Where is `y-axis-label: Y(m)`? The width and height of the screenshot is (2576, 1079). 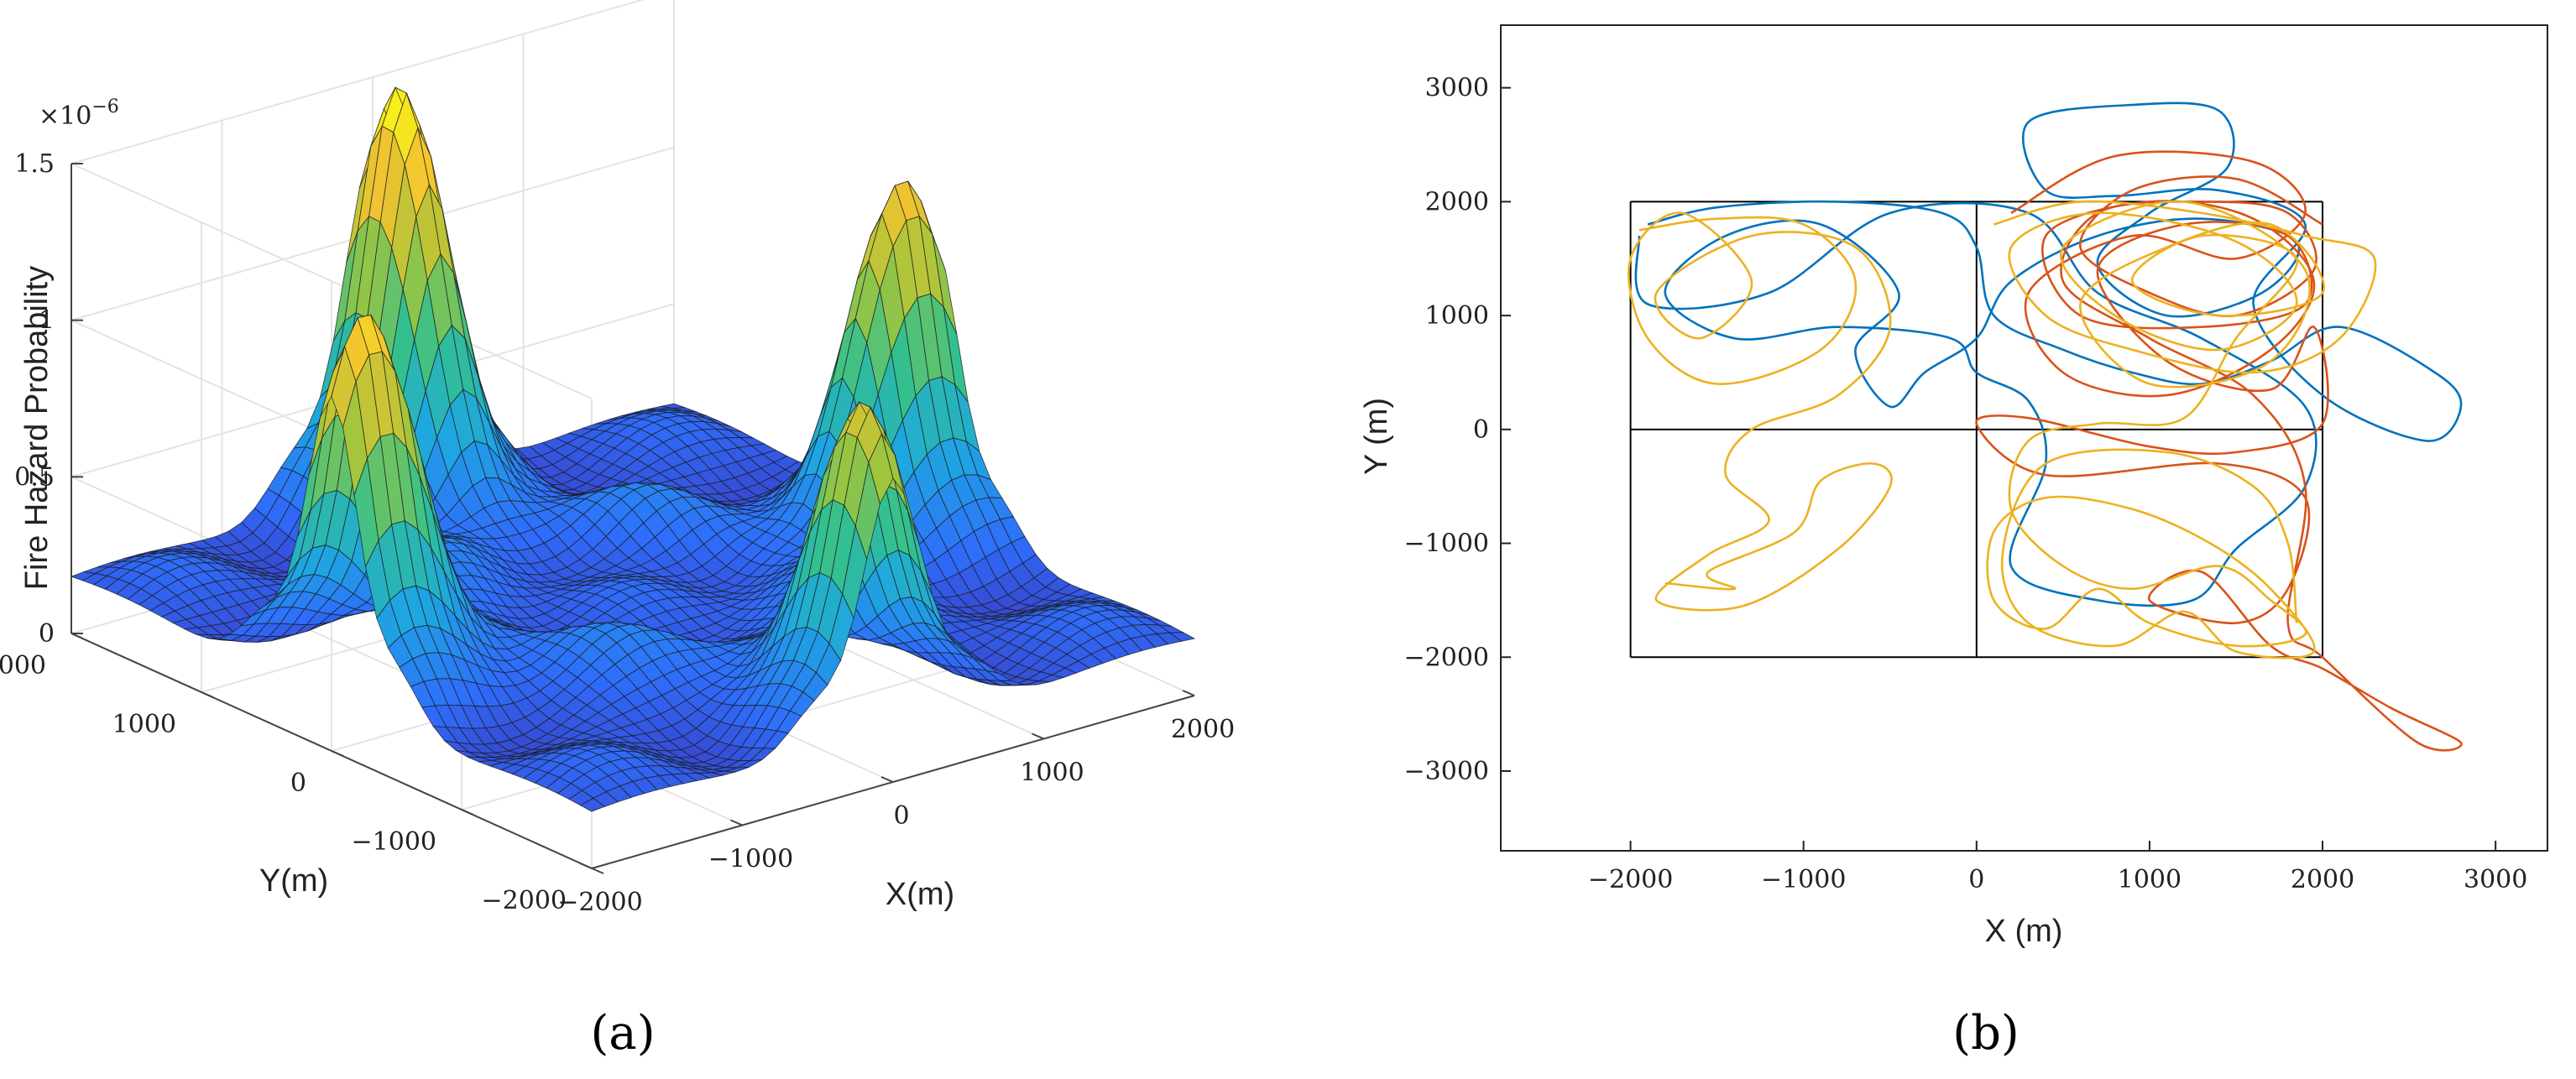 y-axis-label: Y(m) is located at coordinates (293, 881).